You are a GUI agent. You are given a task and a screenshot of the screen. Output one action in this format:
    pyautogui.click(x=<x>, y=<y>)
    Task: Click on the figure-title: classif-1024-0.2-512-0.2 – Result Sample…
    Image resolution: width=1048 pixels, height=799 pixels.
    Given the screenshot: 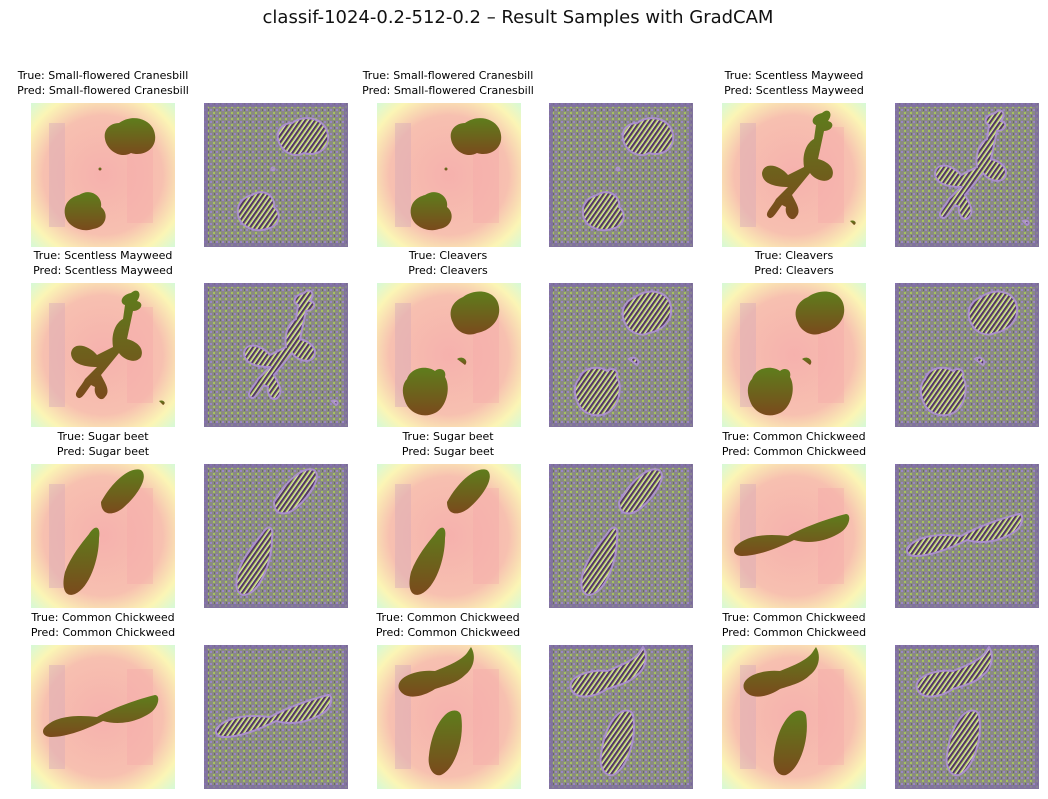 What is the action you would take?
    pyautogui.click(x=518, y=17)
    